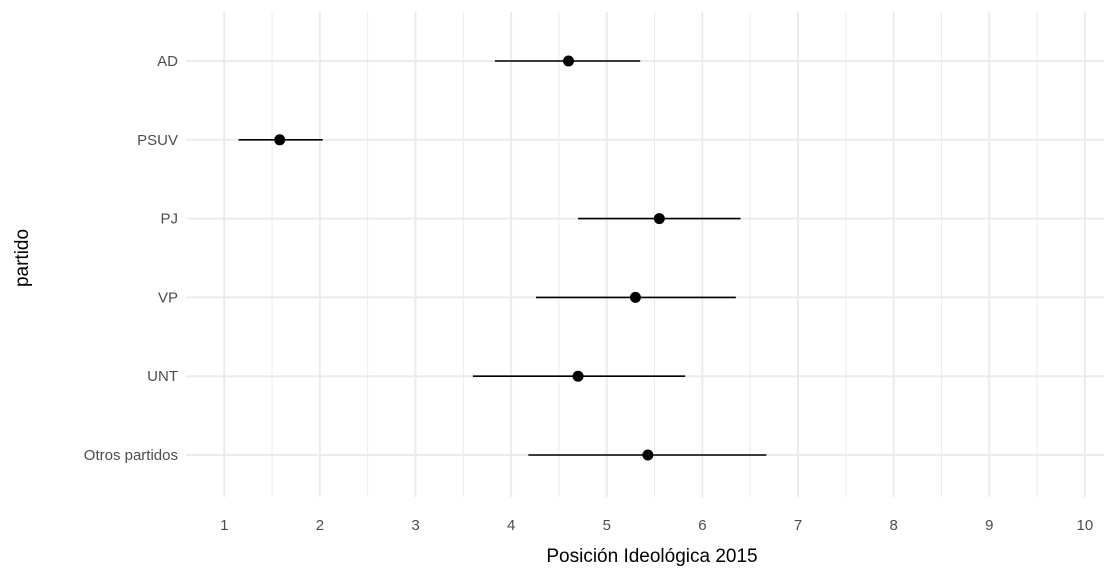 This screenshot has height=569, width=1104. I want to click on x-tick-label: 7, so click(798, 525).